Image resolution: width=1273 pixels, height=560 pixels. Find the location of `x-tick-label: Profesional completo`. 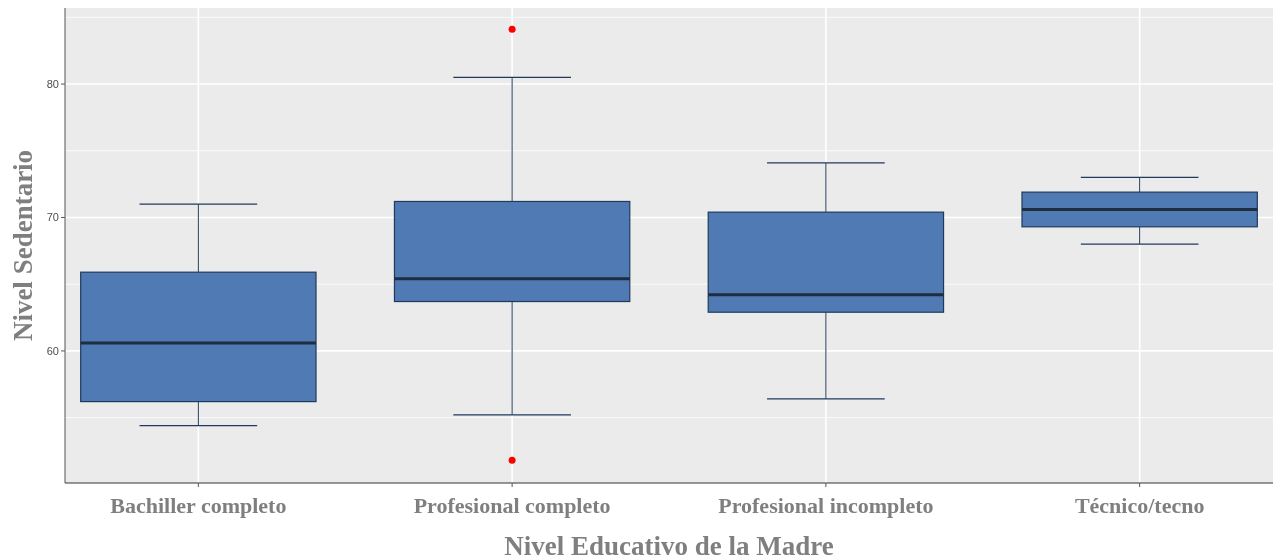

x-tick-label: Profesional completo is located at coordinates (512, 505).